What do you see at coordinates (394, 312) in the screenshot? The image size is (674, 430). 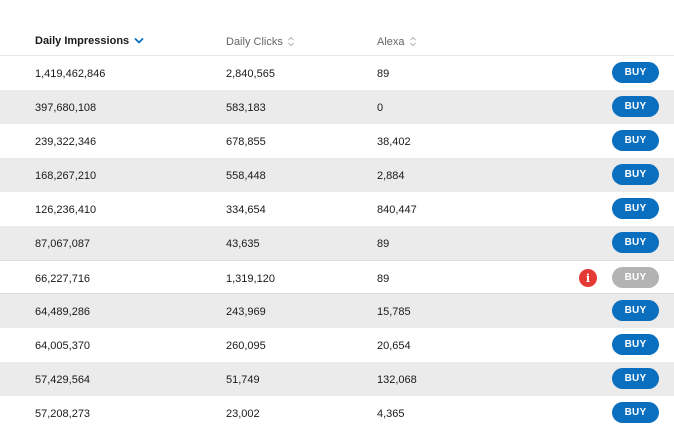 I see `alexa-cell: 15,785` at bounding box center [394, 312].